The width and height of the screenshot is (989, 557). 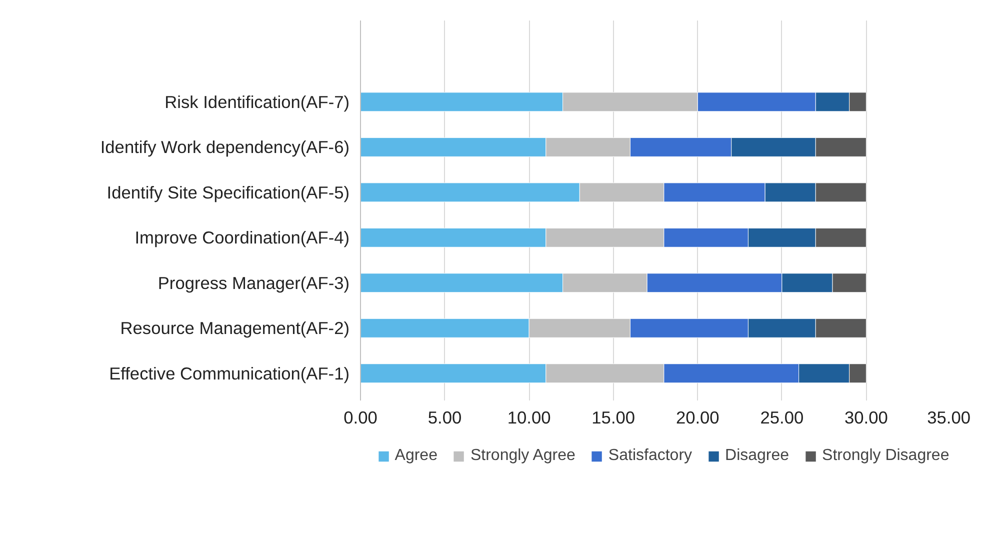 What do you see at coordinates (886, 456) in the screenshot?
I see `legend-label: Strongly Disagree` at bounding box center [886, 456].